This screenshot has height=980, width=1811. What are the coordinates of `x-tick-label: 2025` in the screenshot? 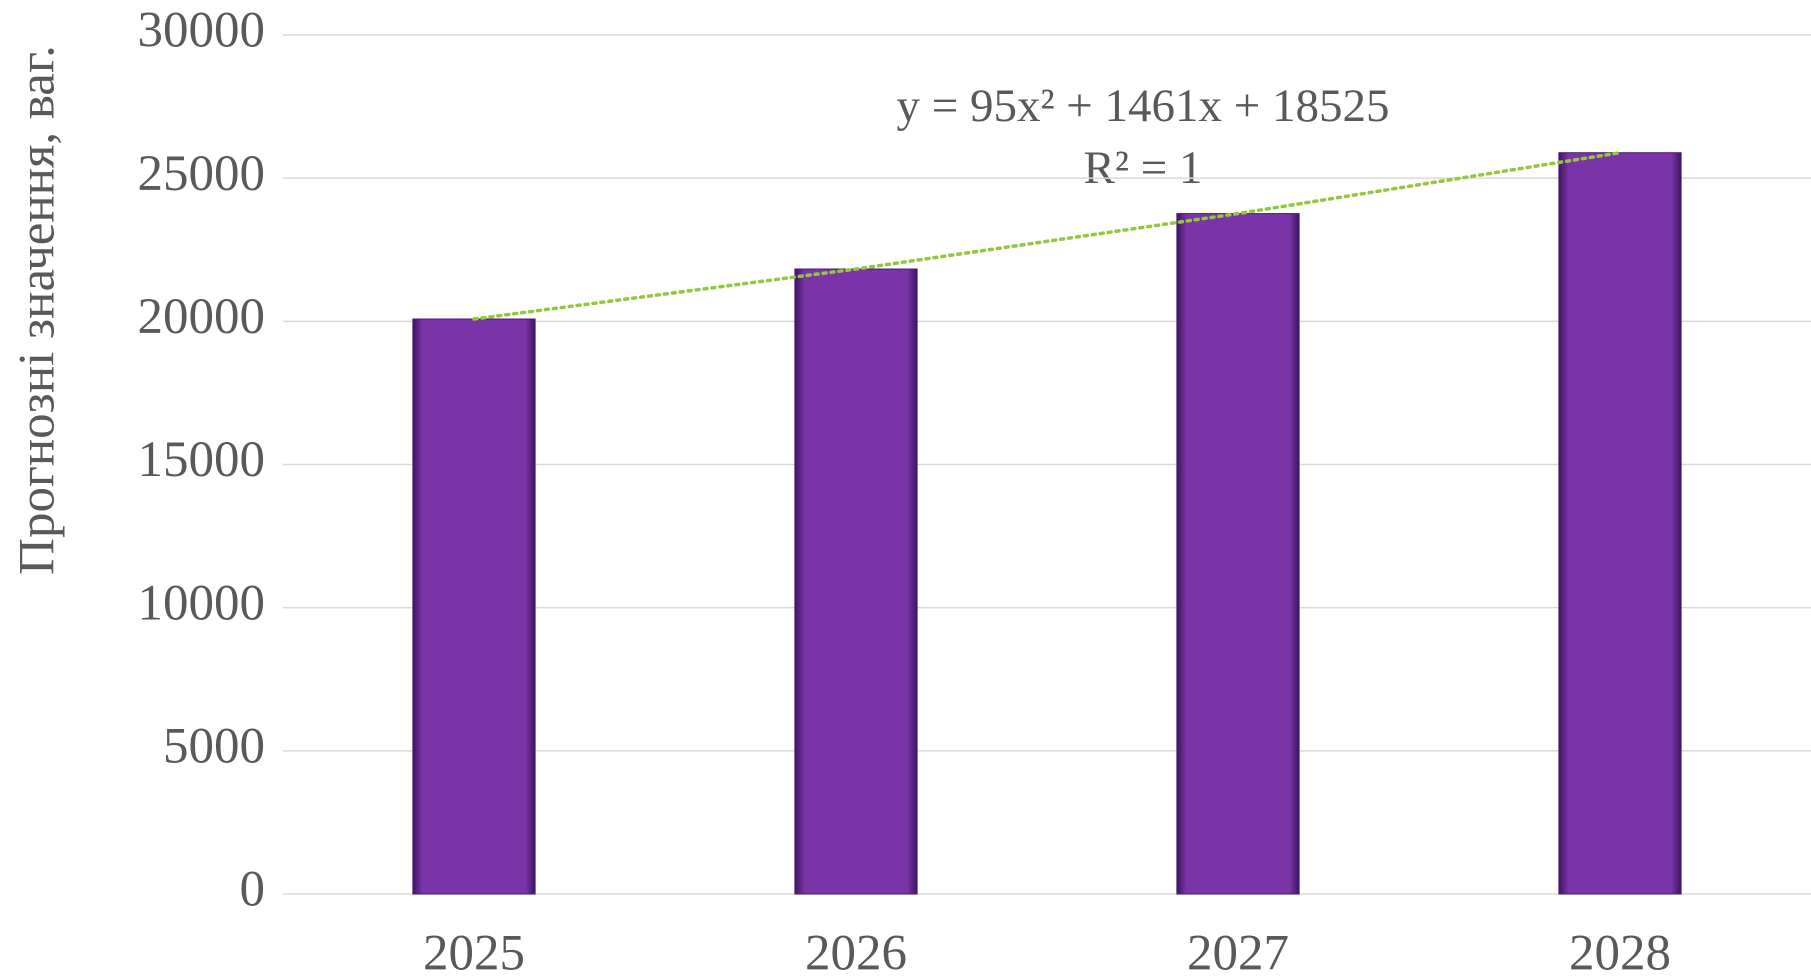 It's located at (474, 953).